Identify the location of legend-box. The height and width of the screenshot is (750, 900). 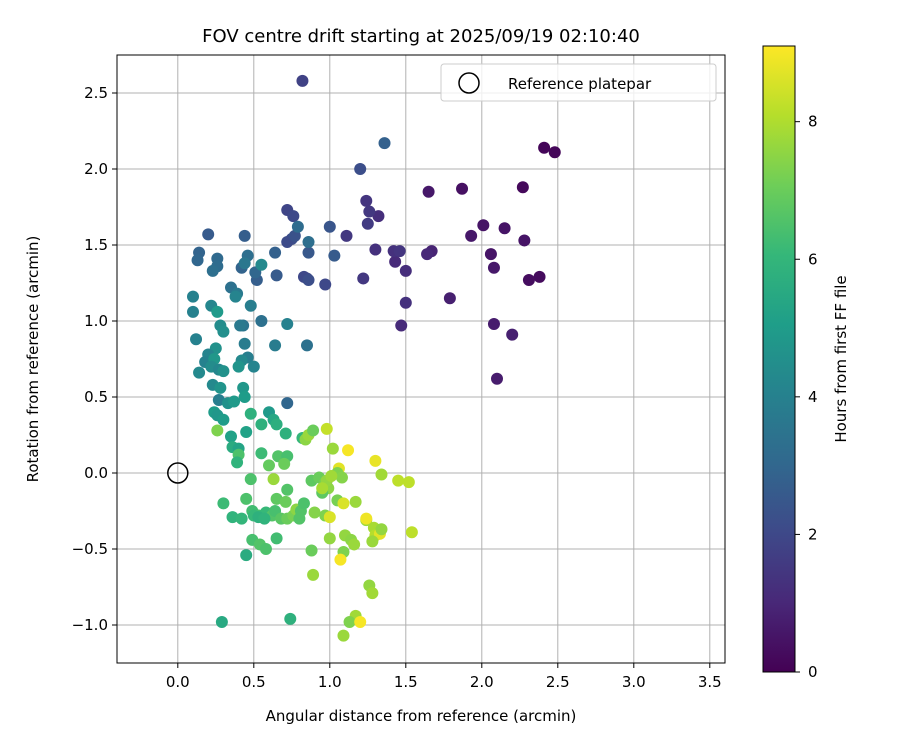
(578, 82).